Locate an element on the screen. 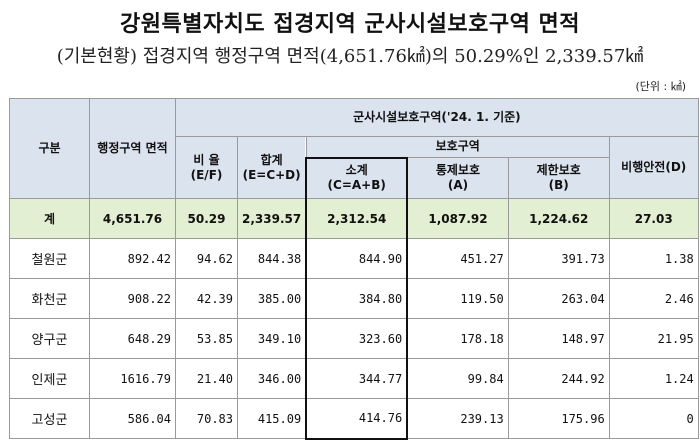 The image size is (700, 447). row-name: 화천군 is located at coordinates (49, 298).